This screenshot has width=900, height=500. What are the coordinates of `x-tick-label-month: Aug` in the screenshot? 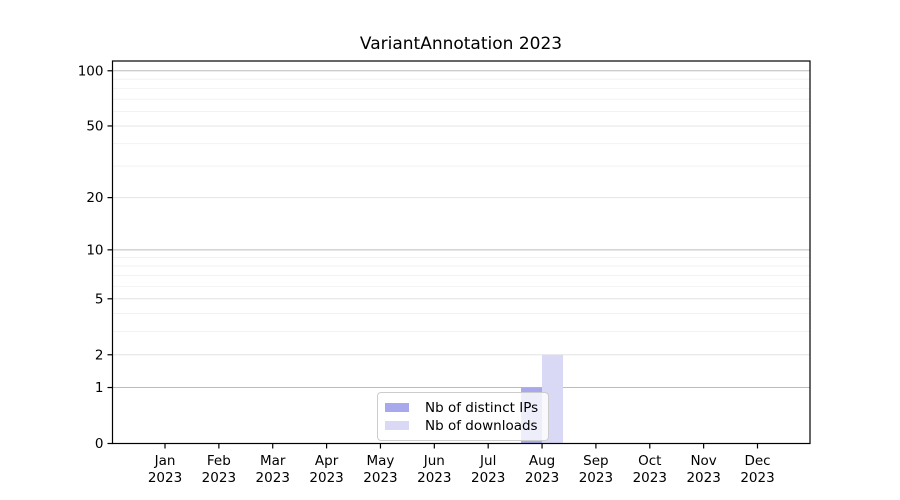 It's located at (542, 461).